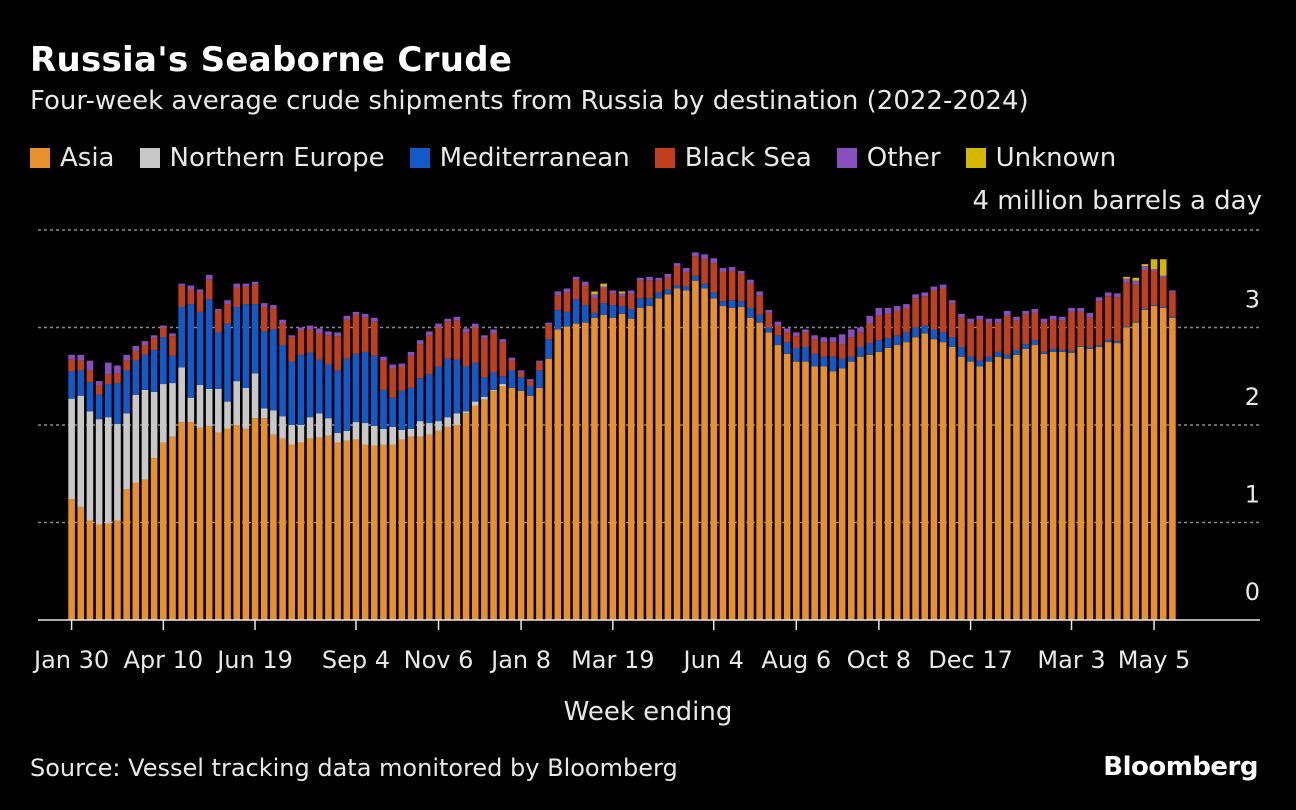 Image resolution: width=1296 pixels, height=810 pixels. I want to click on legend-item-northern-europe: Northern Europe, so click(262, 158).